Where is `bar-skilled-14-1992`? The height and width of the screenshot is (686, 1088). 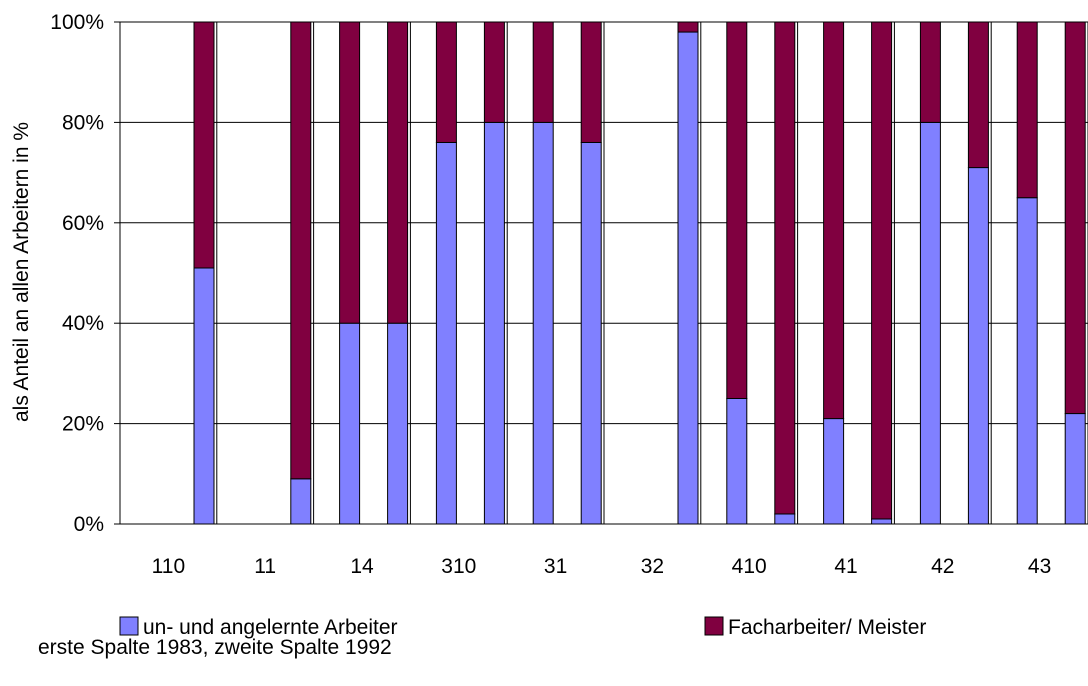
bar-skilled-14-1992 is located at coordinates (398, 172).